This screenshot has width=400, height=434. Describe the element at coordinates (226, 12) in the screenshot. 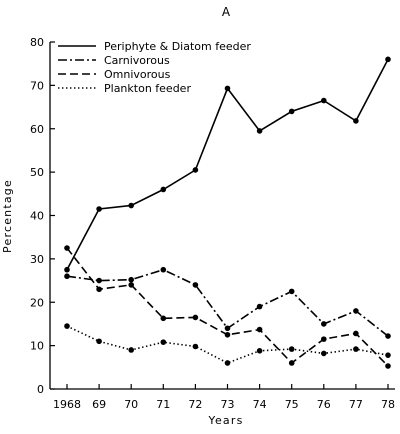

I see `panel-label: A` at that location.